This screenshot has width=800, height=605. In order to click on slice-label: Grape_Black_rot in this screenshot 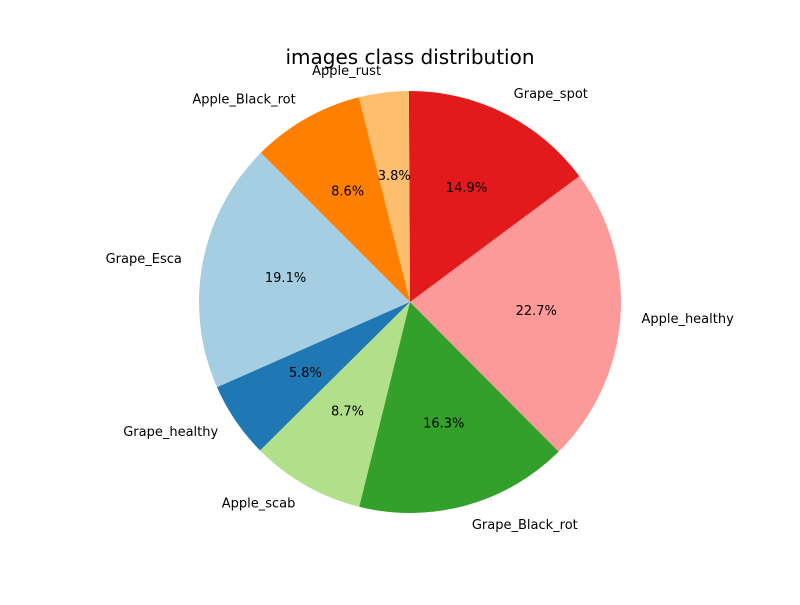, I will do `click(525, 525)`.